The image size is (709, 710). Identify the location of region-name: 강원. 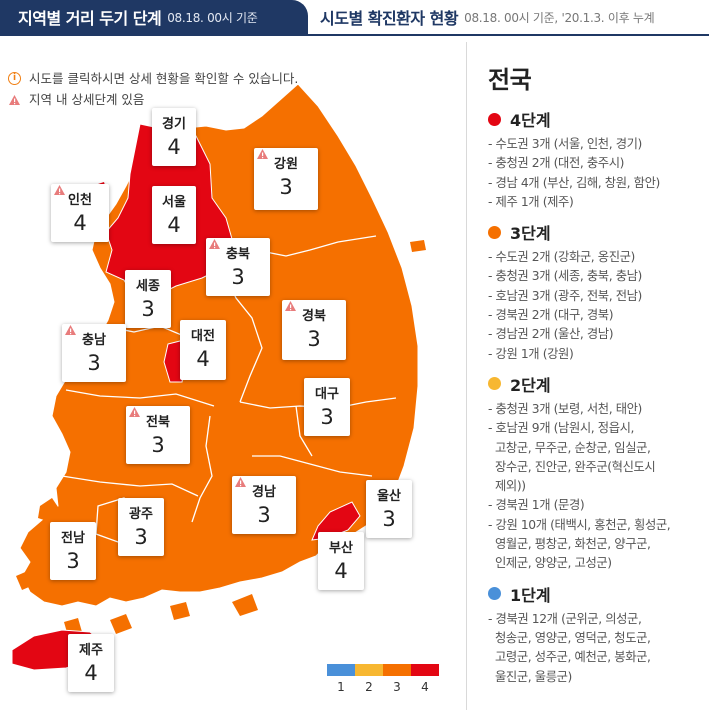
(286, 160).